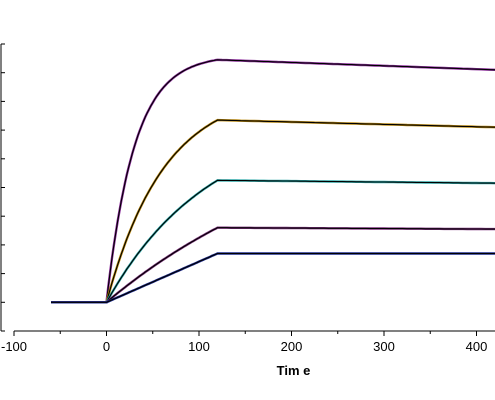 This screenshot has height=400, width=495. I want to click on x-axis-title: Tim e, so click(294, 370).